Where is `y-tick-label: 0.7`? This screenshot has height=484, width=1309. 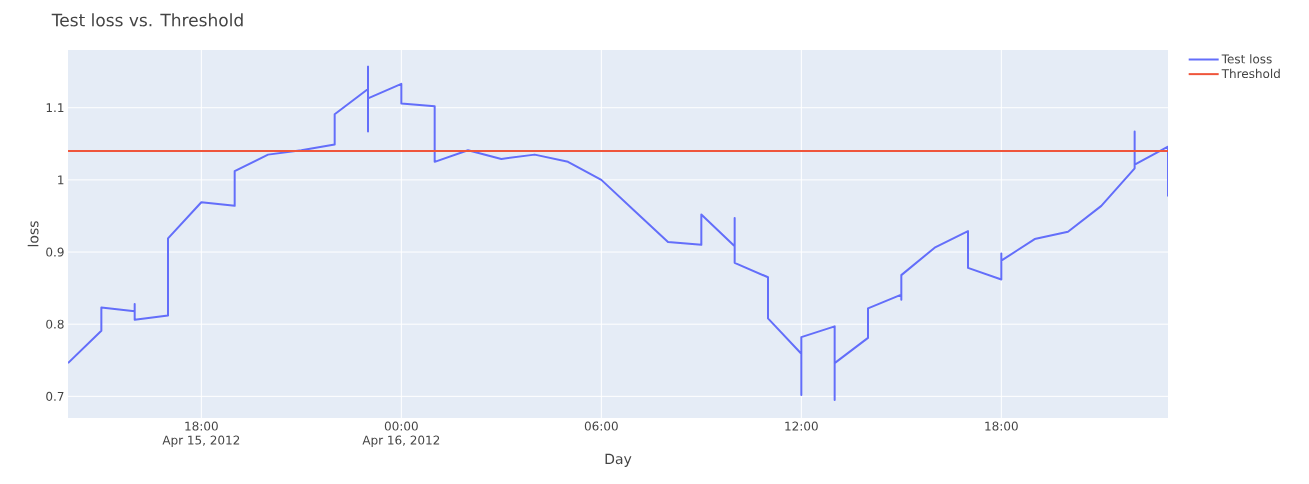 y-tick-label: 0.7 is located at coordinates (55, 396).